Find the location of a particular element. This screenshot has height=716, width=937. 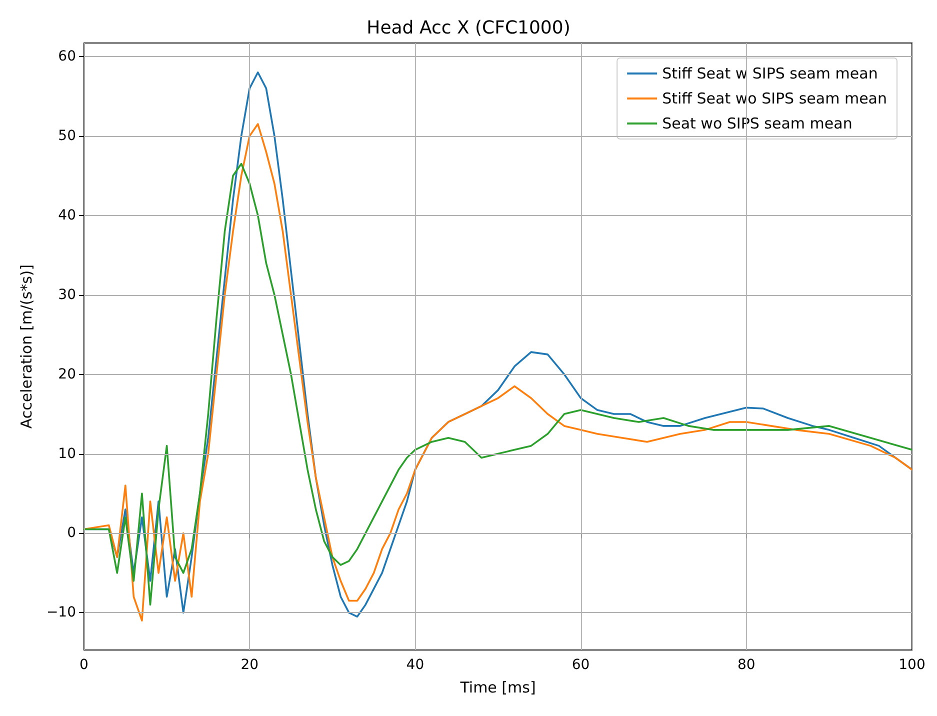

y-tick-label: 30 is located at coordinates (67, 294).